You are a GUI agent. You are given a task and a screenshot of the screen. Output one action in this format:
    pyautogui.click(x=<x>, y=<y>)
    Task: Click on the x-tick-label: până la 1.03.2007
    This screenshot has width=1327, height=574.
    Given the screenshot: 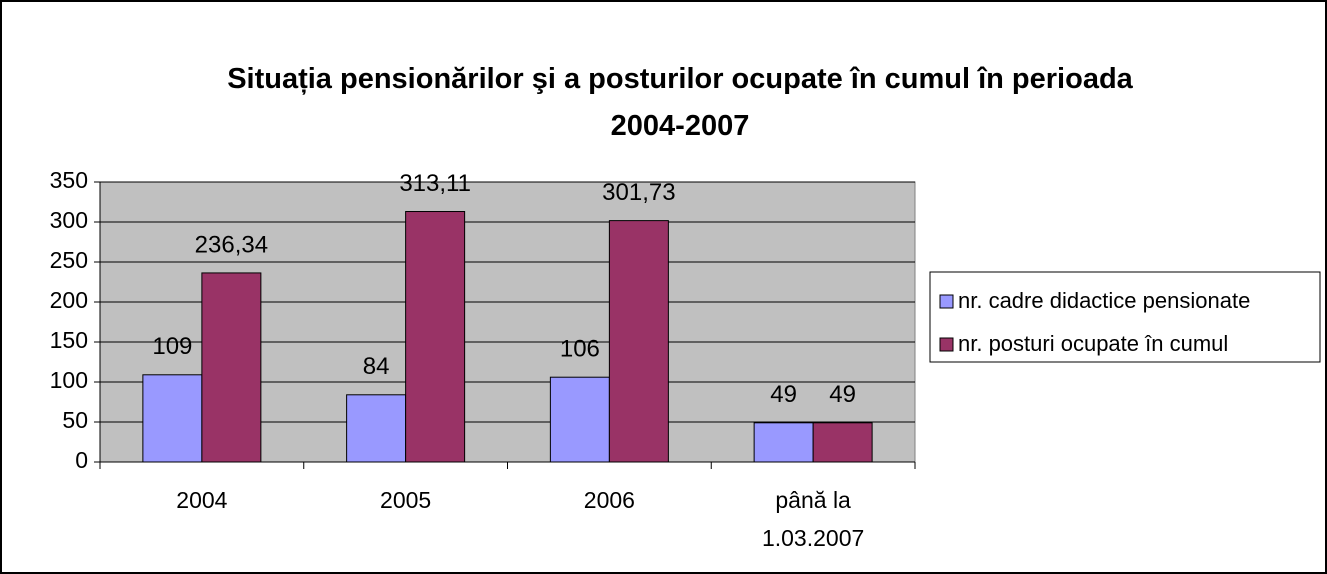 What is the action you would take?
    pyautogui.click(x=813, y=519)
    